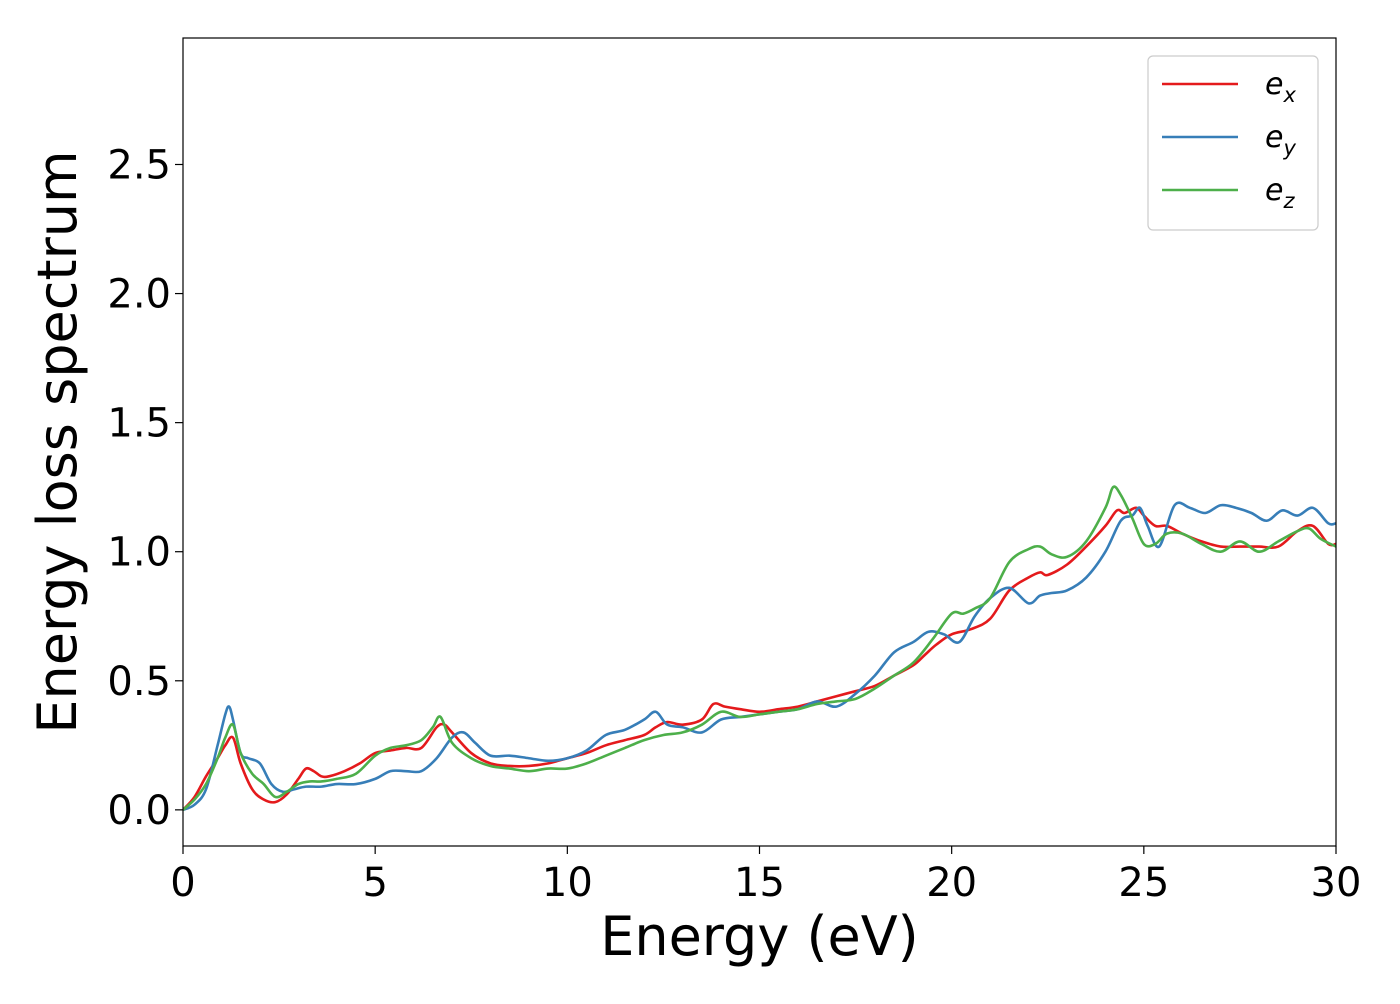 The image size is (1400, 1004). I want to click on x-tick-label: 25, so click(1143, 883).